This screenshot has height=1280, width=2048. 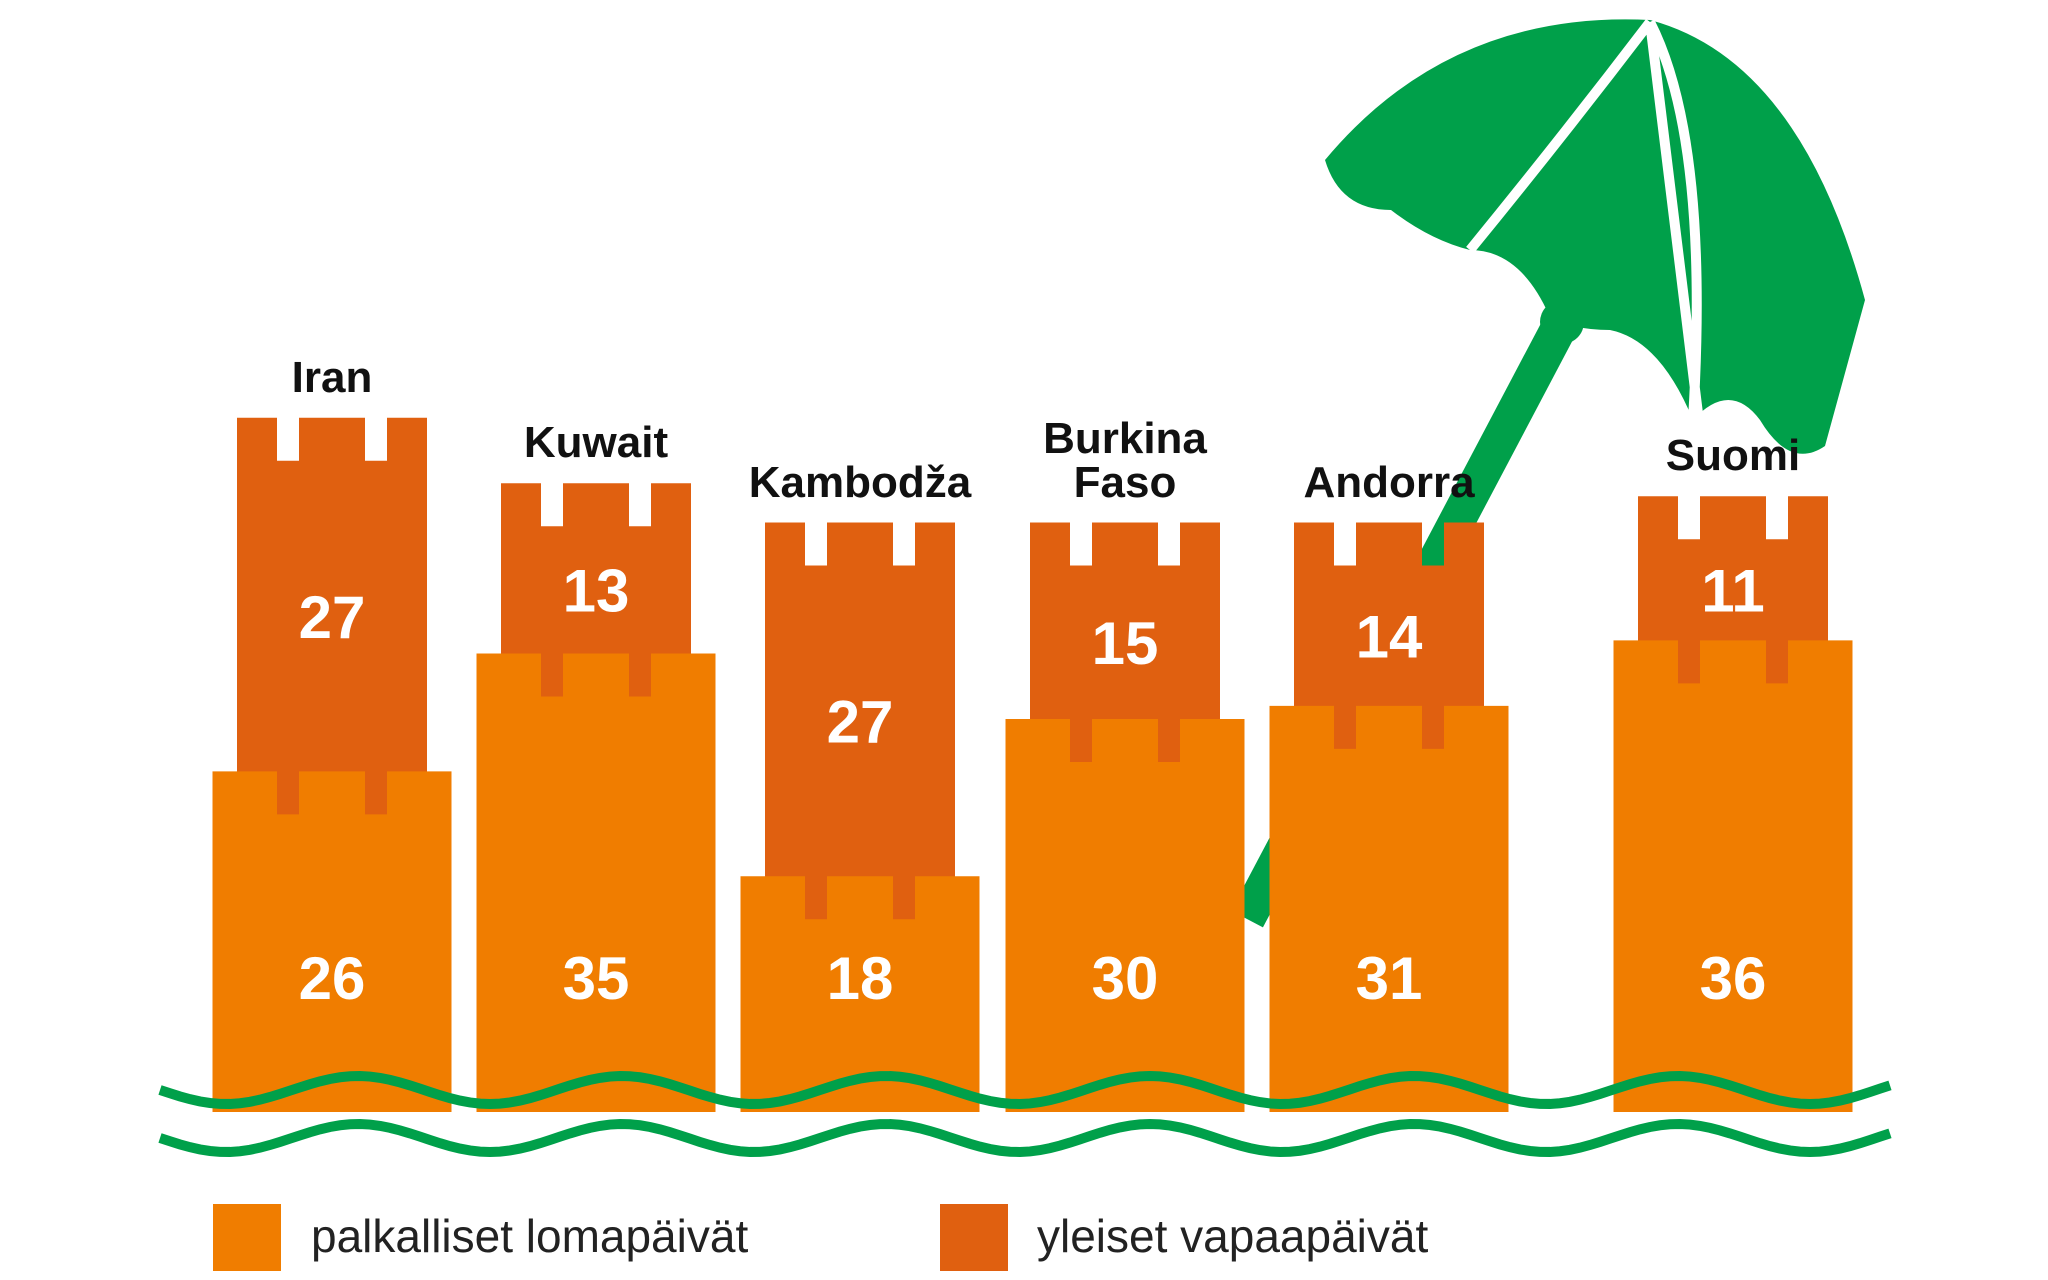 I want to click on umbrella-canopy, so click(x=1595, y=236).